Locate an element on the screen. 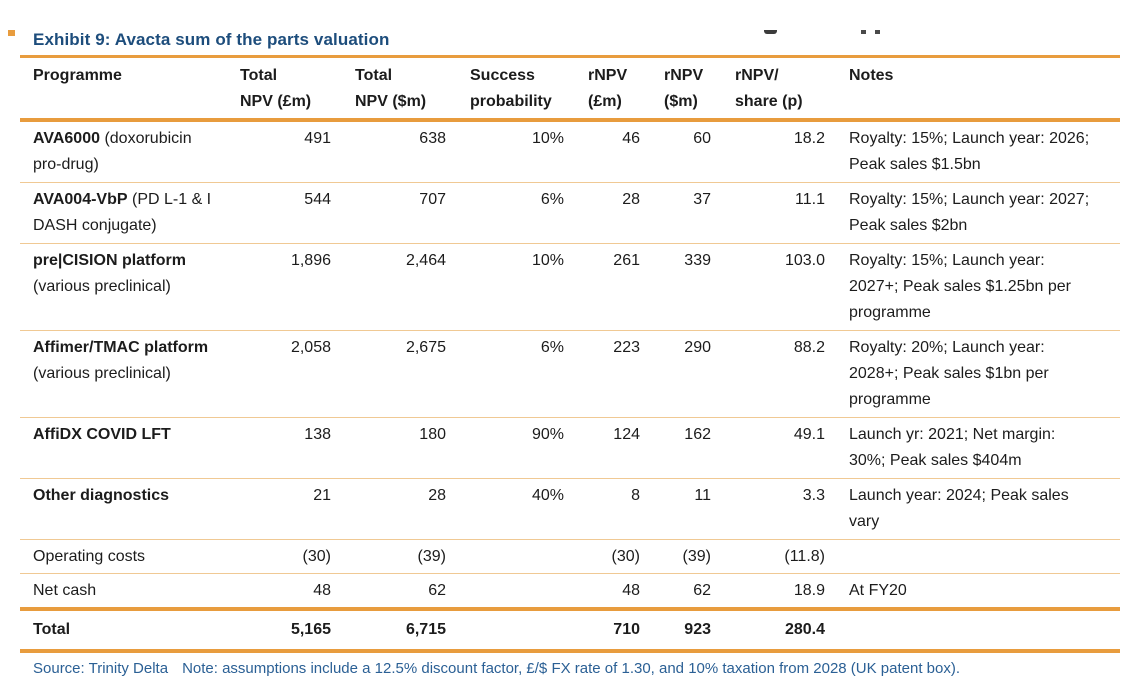 Image resolution: width=1135 pixels, height=679 pixels. cell-rnpv-usd: 60 is located at coordinates (702, 138).